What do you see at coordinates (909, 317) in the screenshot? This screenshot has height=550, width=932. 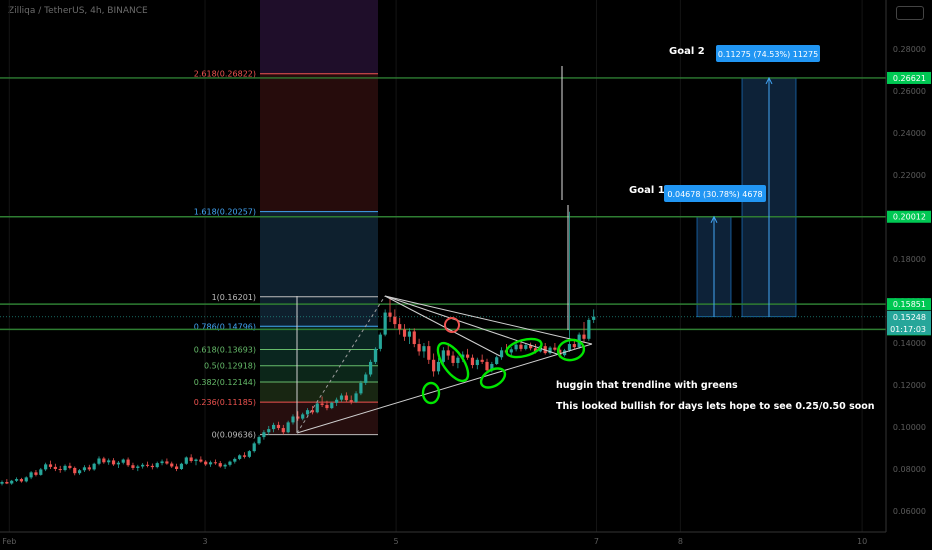 I see `last-price-text: 0.15248` at bounding box center [909, 317].